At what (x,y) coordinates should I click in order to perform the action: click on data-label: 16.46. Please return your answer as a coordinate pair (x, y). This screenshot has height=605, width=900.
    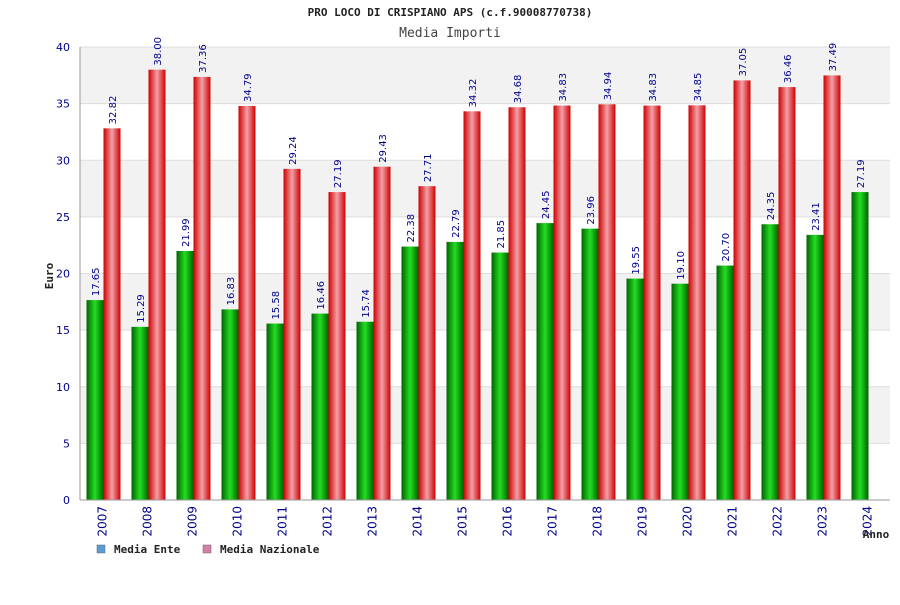
    Looking at the image, I should click on (321, 295).